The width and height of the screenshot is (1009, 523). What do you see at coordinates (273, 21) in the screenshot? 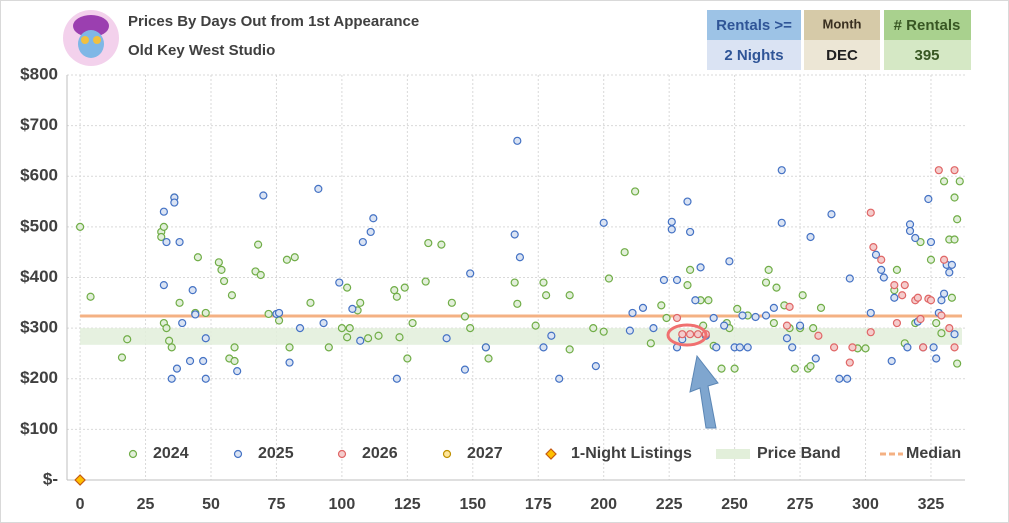
I see `chart-title: Prices By Days Out from 1st Appearance` at bounding box center [273, 21].